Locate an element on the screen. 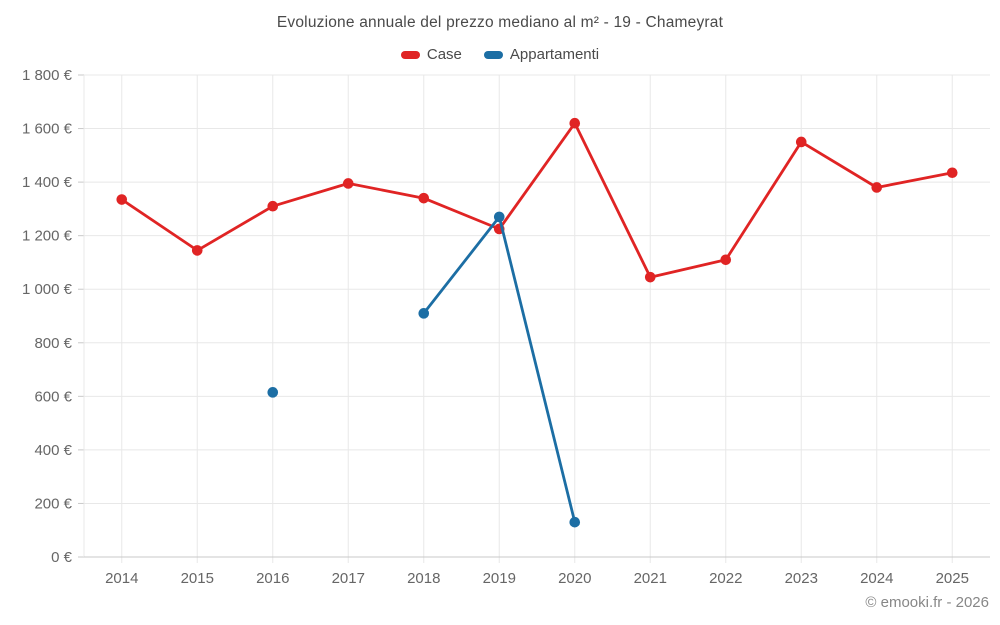 The width and height of the screenshot is (1000, 625). y-tick-label: 800 € is located at coordinates (53, 343).